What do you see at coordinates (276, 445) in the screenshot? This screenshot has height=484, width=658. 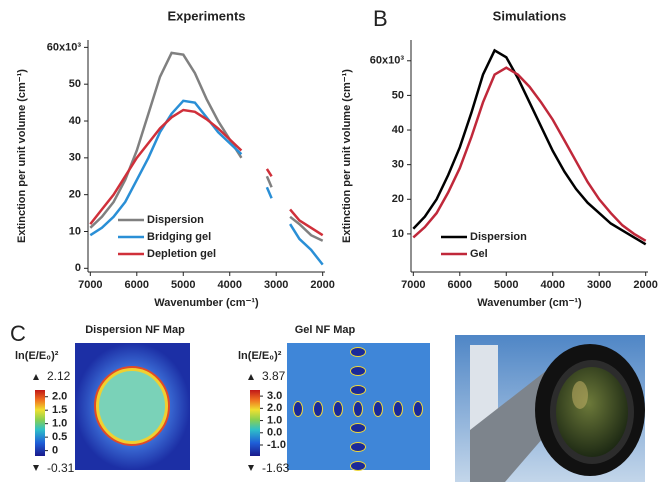 I see `colorbar-tick-label: -1.0` at bounding box center [276, 445].